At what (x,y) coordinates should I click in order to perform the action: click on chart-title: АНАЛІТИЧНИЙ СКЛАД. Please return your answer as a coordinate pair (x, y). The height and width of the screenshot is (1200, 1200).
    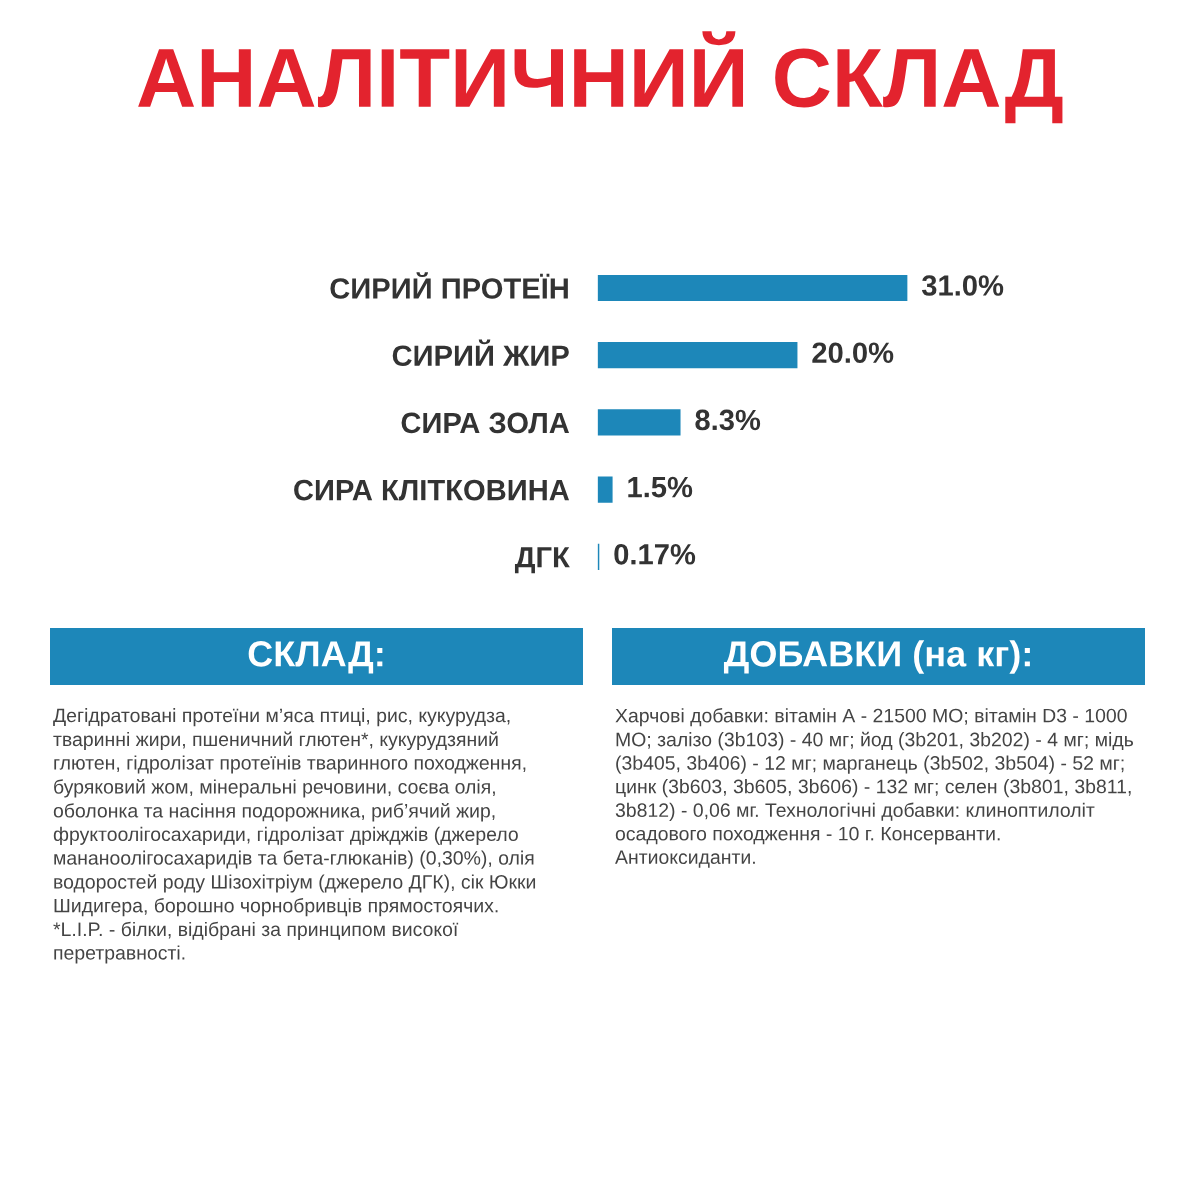
    Looking at the image, I should click on (600, 77).